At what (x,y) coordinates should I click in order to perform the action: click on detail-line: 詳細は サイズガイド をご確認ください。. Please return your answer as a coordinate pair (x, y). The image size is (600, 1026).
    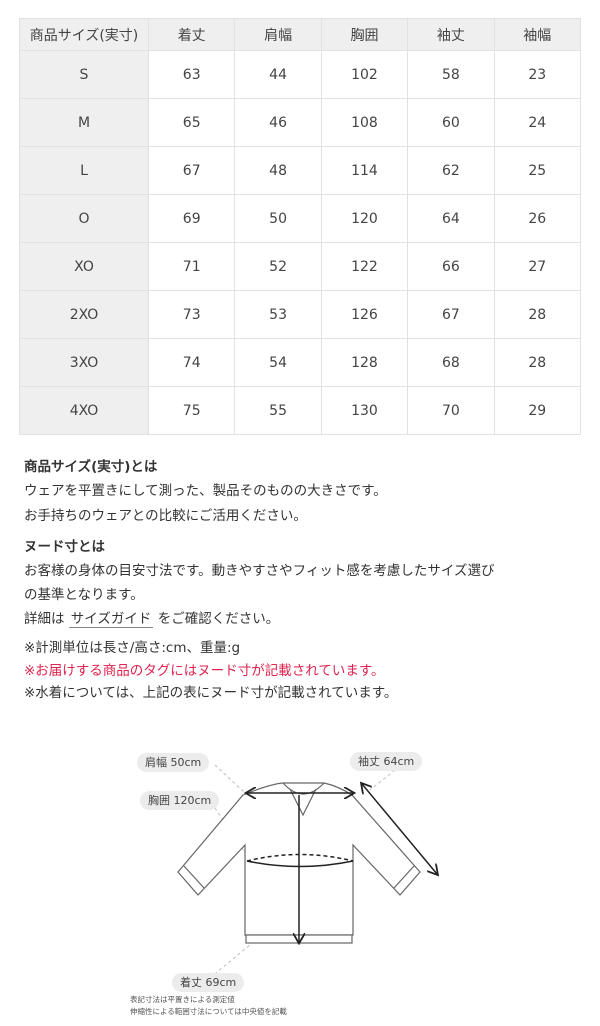
    Looking at the image, I should click on (151, 619).